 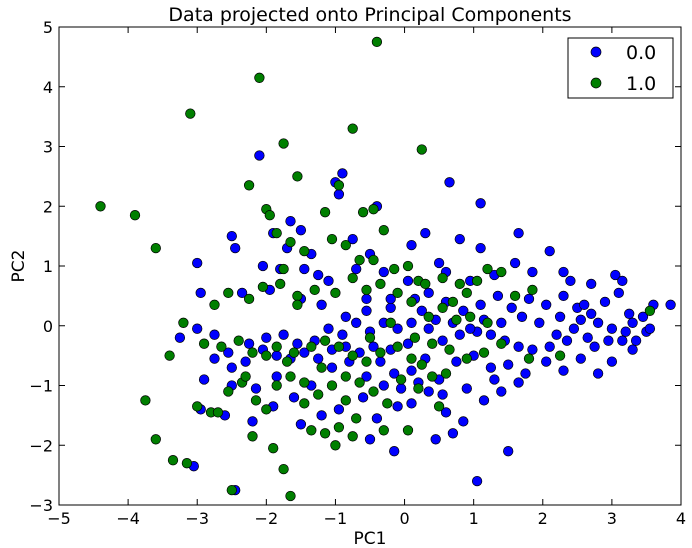 What do you see at coordinates (41, 445) in the screenshot?
I see `y-tick-label: −2` at bounding box center [41, 445].